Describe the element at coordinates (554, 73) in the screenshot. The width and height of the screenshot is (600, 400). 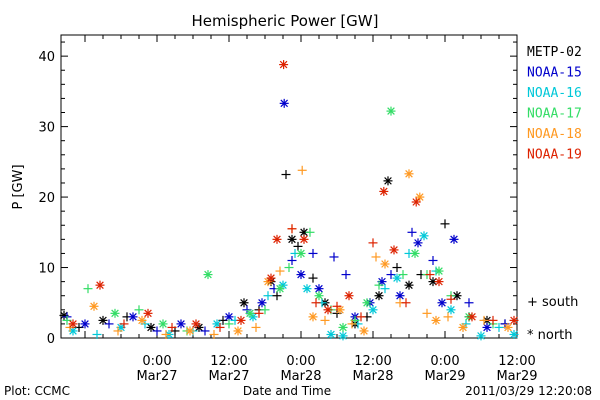
I see `legend-entry: NOAA-15` at that location.